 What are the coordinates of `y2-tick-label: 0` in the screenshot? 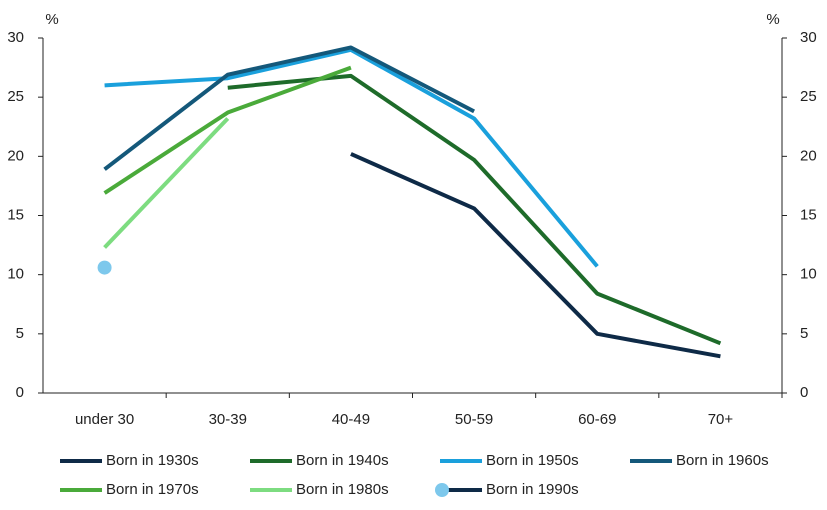 It's located at (804, 392).